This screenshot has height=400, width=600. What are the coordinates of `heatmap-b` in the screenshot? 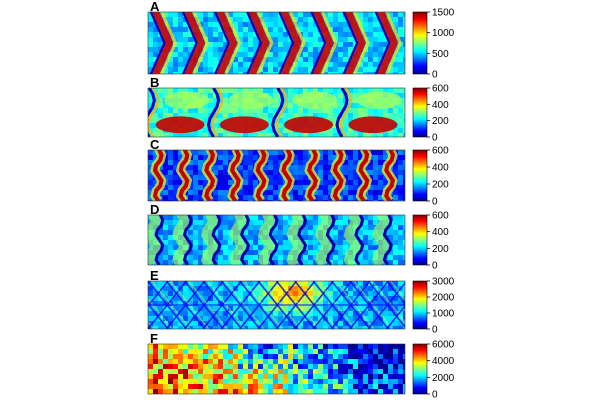 It's located at (276, 112).